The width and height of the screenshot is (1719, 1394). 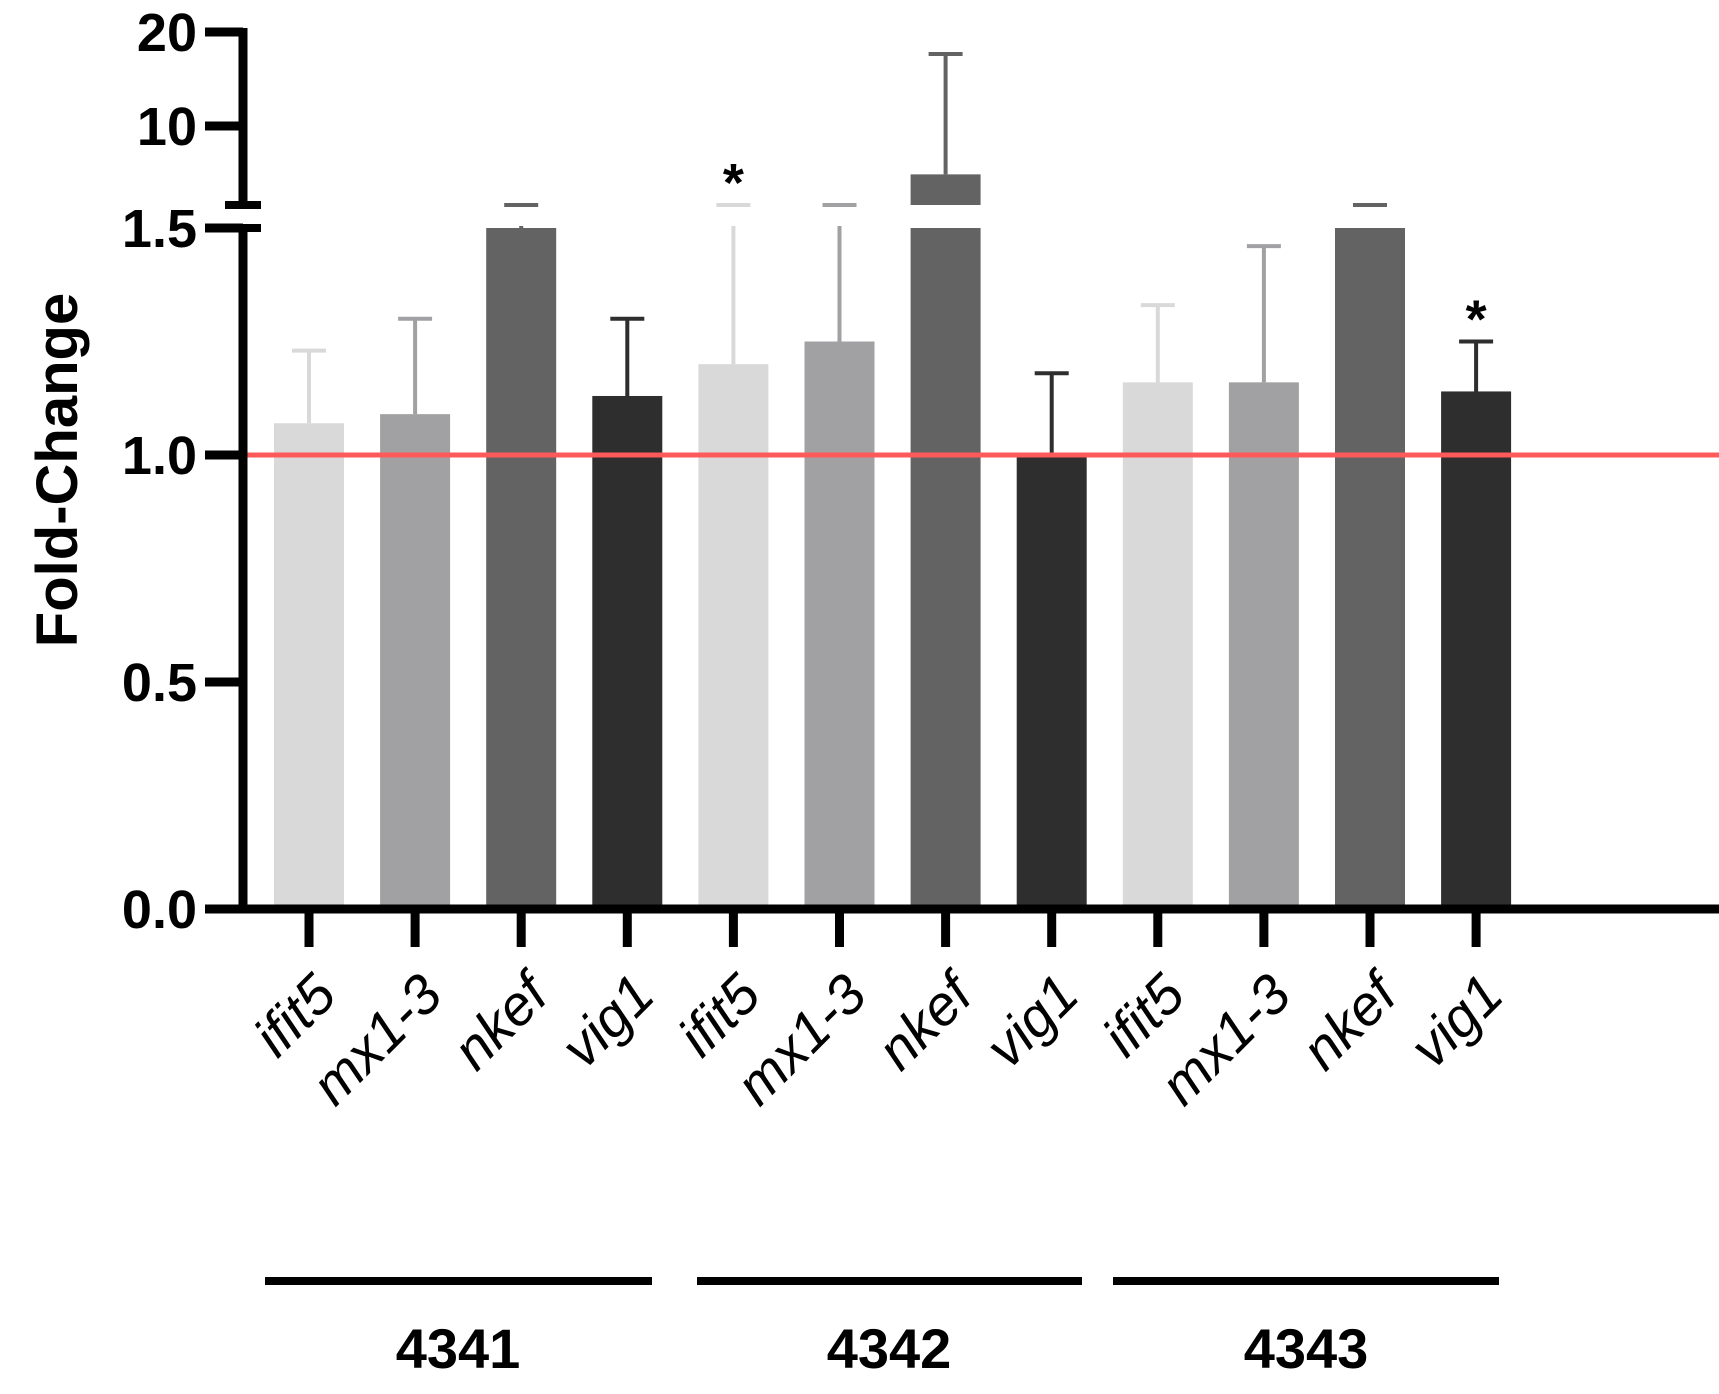 I want to click on y-tick-label: 20, so click(x=167, y=33).